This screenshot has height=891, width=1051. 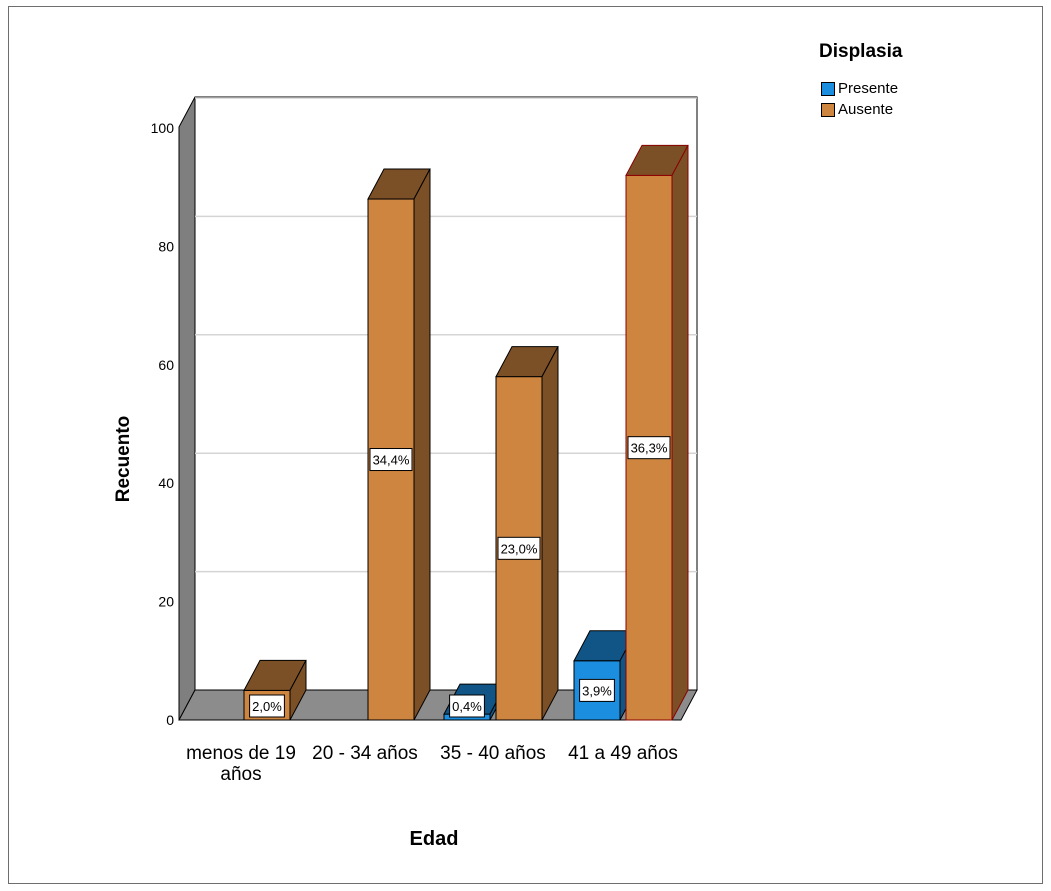 What do you see at coordinates (434, 839) in the screenshot?
I see `x-axis-label: Edad` at bounding box center [434, 839].